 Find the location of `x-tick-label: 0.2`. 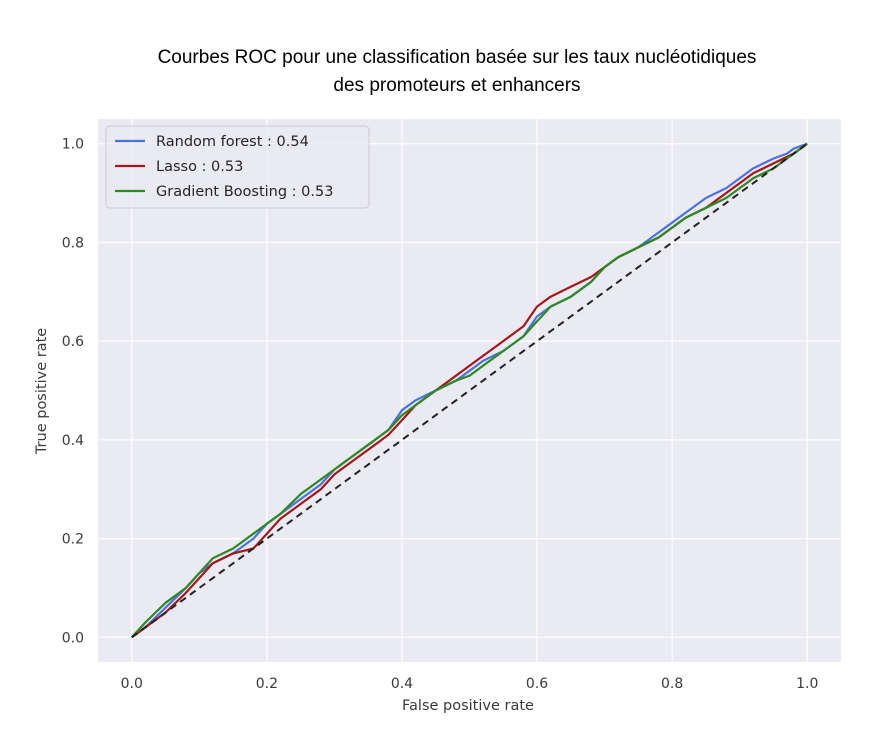

x-tick-label: 0.2 is located at coordinates (267, 684).